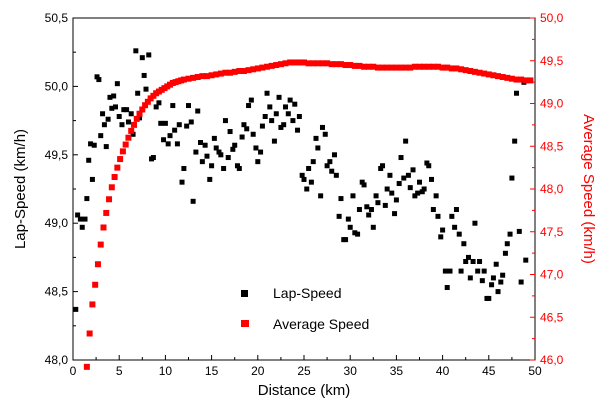 This screenshot has width=600, height=408. What do you see at coordinates (552, 275) in the screenshot?
I see `right-tick-label: 47,0` at bounding box center [552, 275].